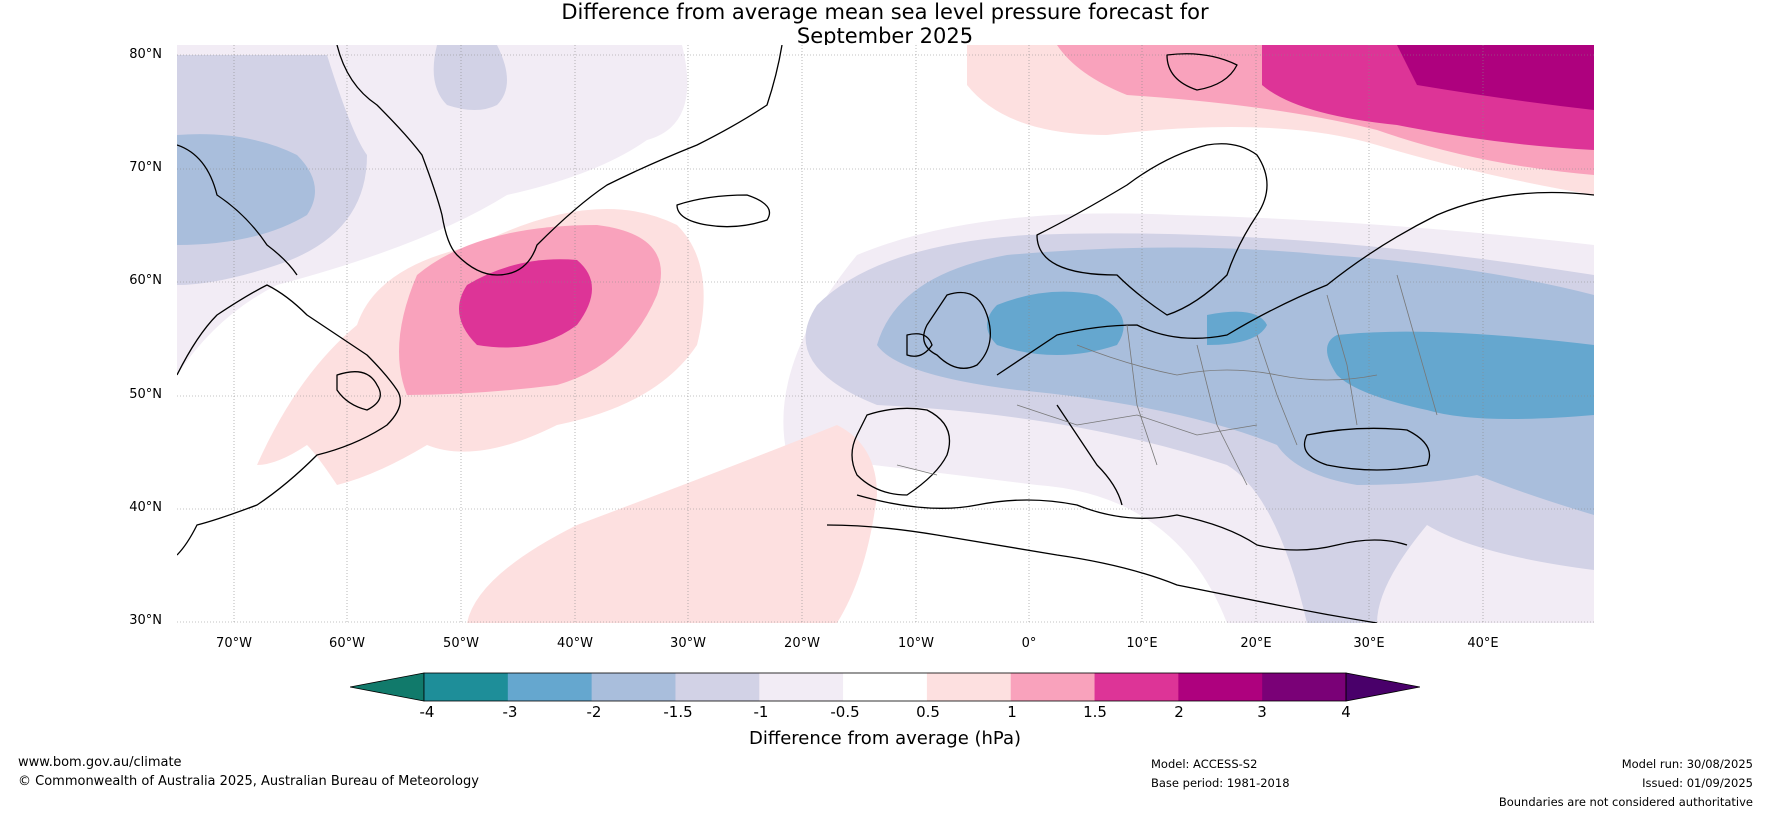 The width and height of the screenshot is (1770, 816). What do you see at coordinates (1256, 643) in the screenshot?
I see `lon-label-20e: 20°E` at bounding box center [1256, 643].